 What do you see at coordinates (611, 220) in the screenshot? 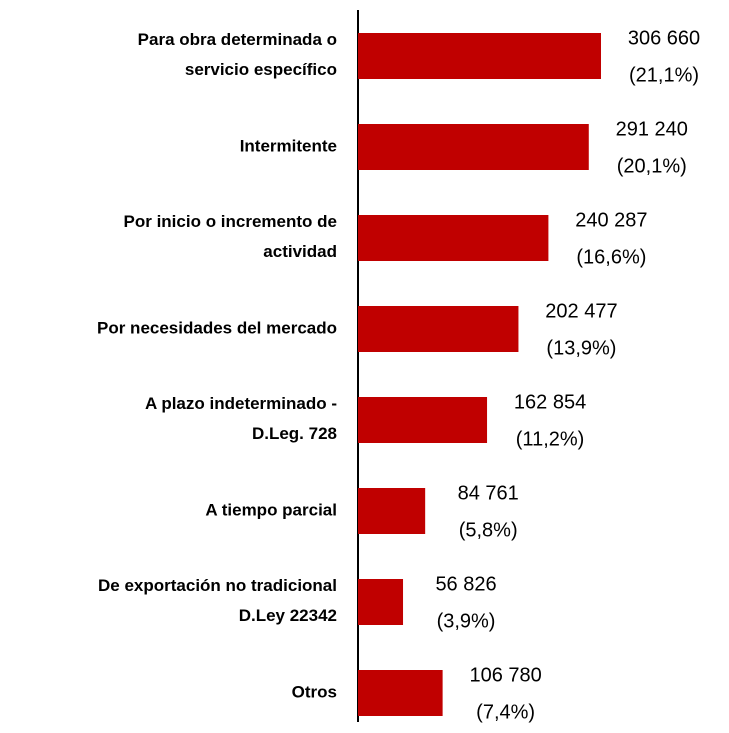
I see `value-label: 240 287` at bounding box center [611, 220].